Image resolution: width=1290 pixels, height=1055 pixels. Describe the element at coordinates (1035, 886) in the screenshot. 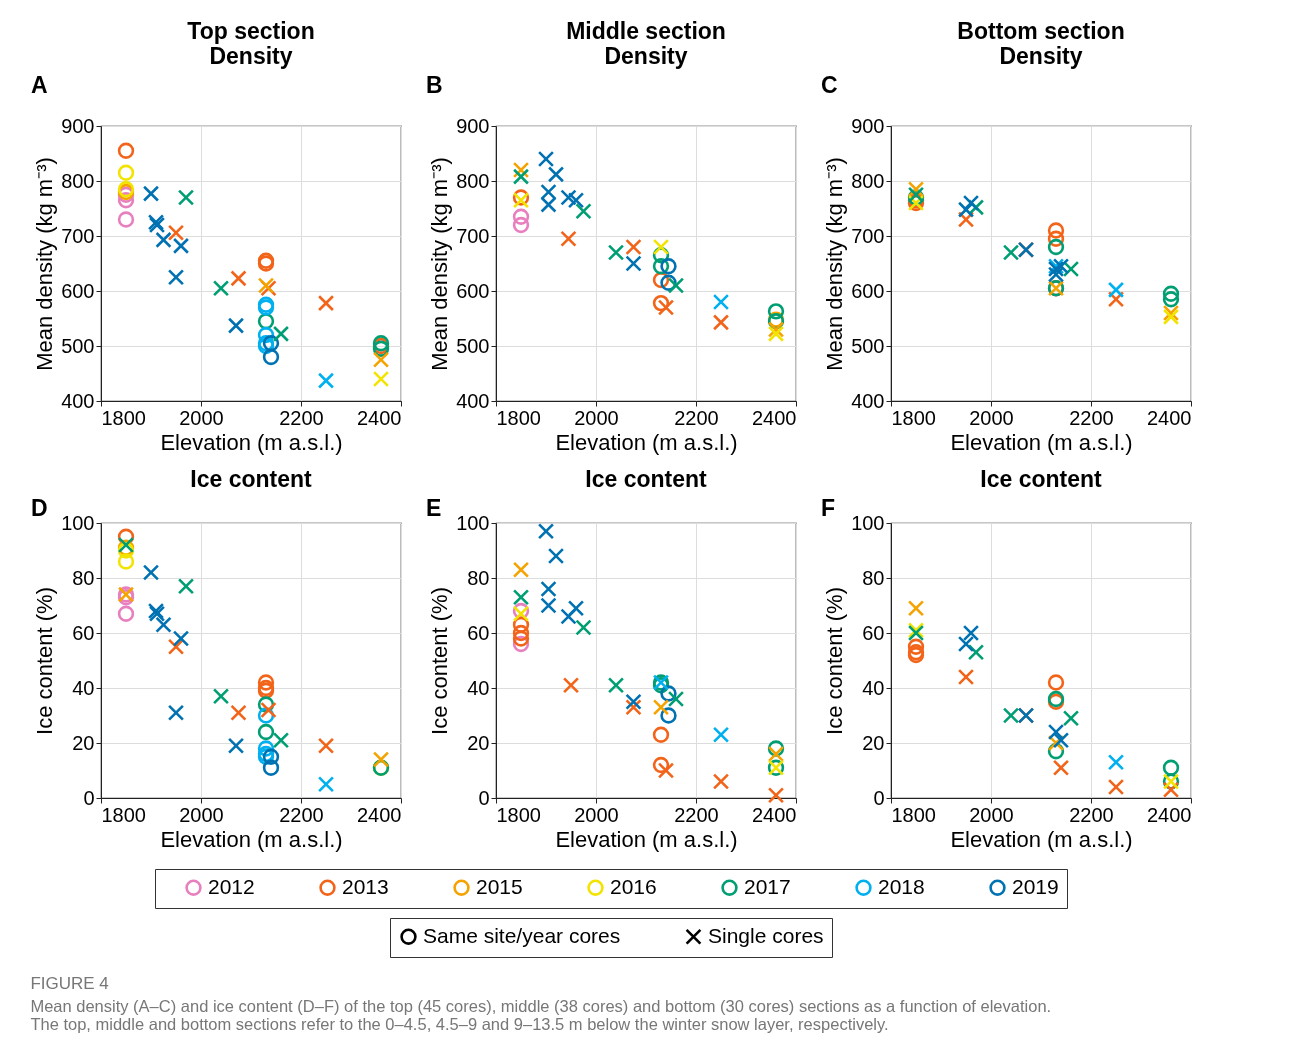

I see `legend-label: 2019` at that location.